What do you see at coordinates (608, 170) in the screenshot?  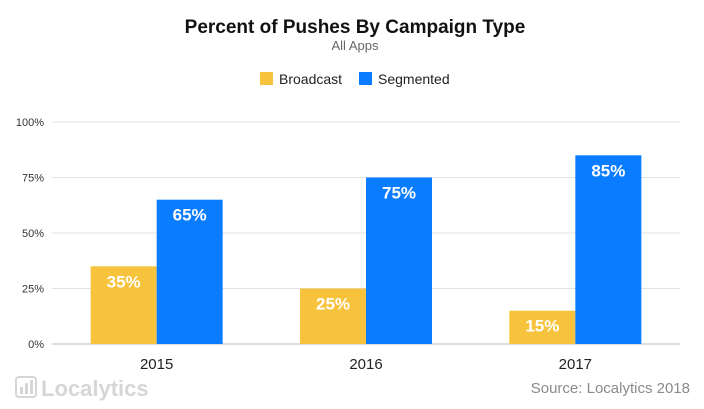 I see `data-label: 85%` at bounding box center [608, 170].